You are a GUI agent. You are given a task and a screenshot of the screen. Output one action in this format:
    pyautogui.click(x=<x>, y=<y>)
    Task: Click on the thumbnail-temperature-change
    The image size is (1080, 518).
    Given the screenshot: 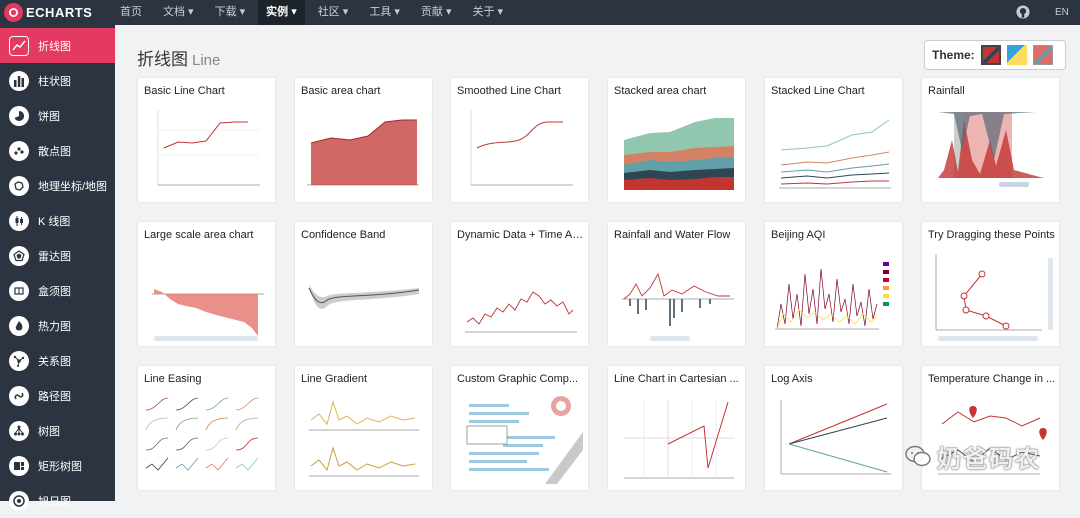 What is the action you would take?
    pyautogui.click(x=992, y=440)
    